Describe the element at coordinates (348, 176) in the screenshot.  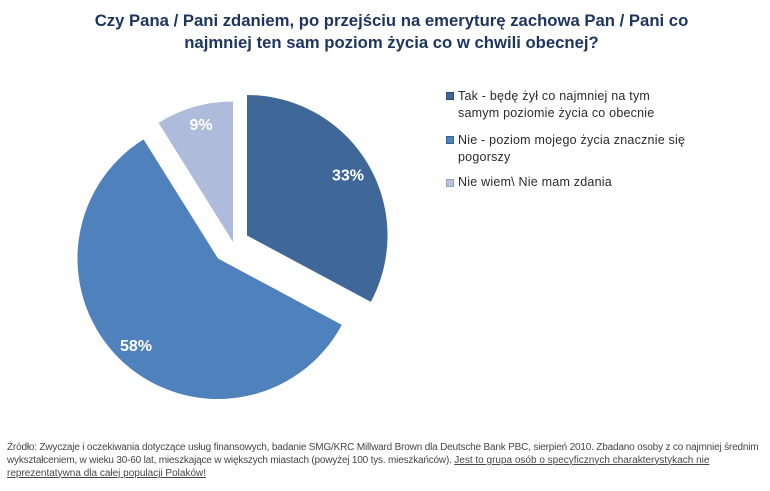
I see `svg-text: 33%` at that location.